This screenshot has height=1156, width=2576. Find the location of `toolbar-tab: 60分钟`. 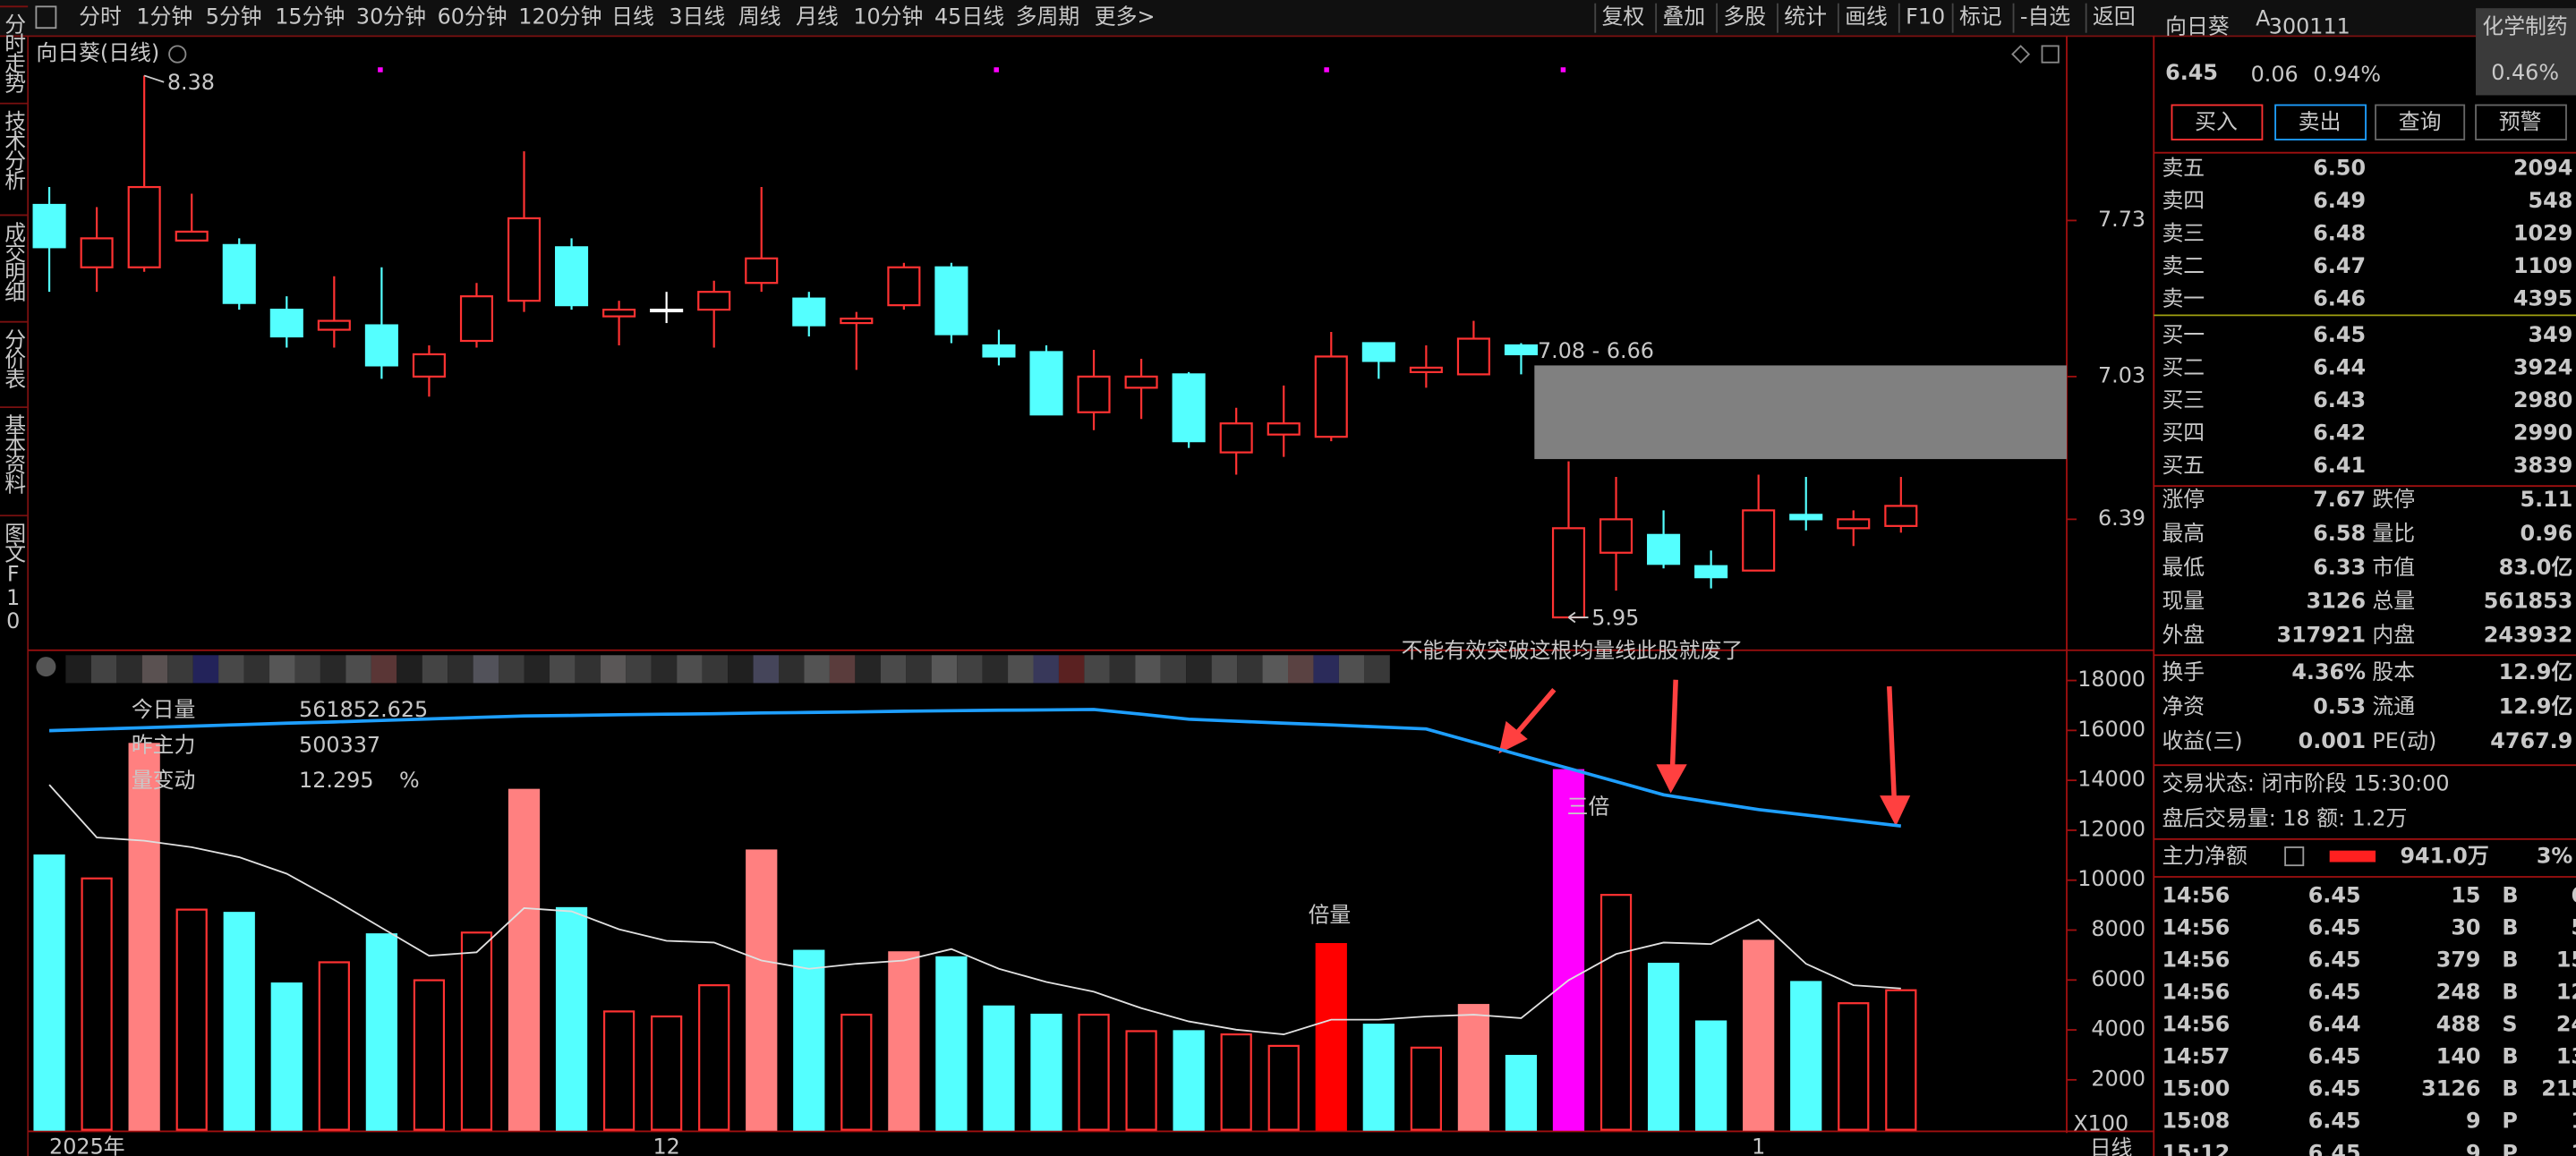

toolbar-tab: 60分钟 is located at coordinates (473, 17).